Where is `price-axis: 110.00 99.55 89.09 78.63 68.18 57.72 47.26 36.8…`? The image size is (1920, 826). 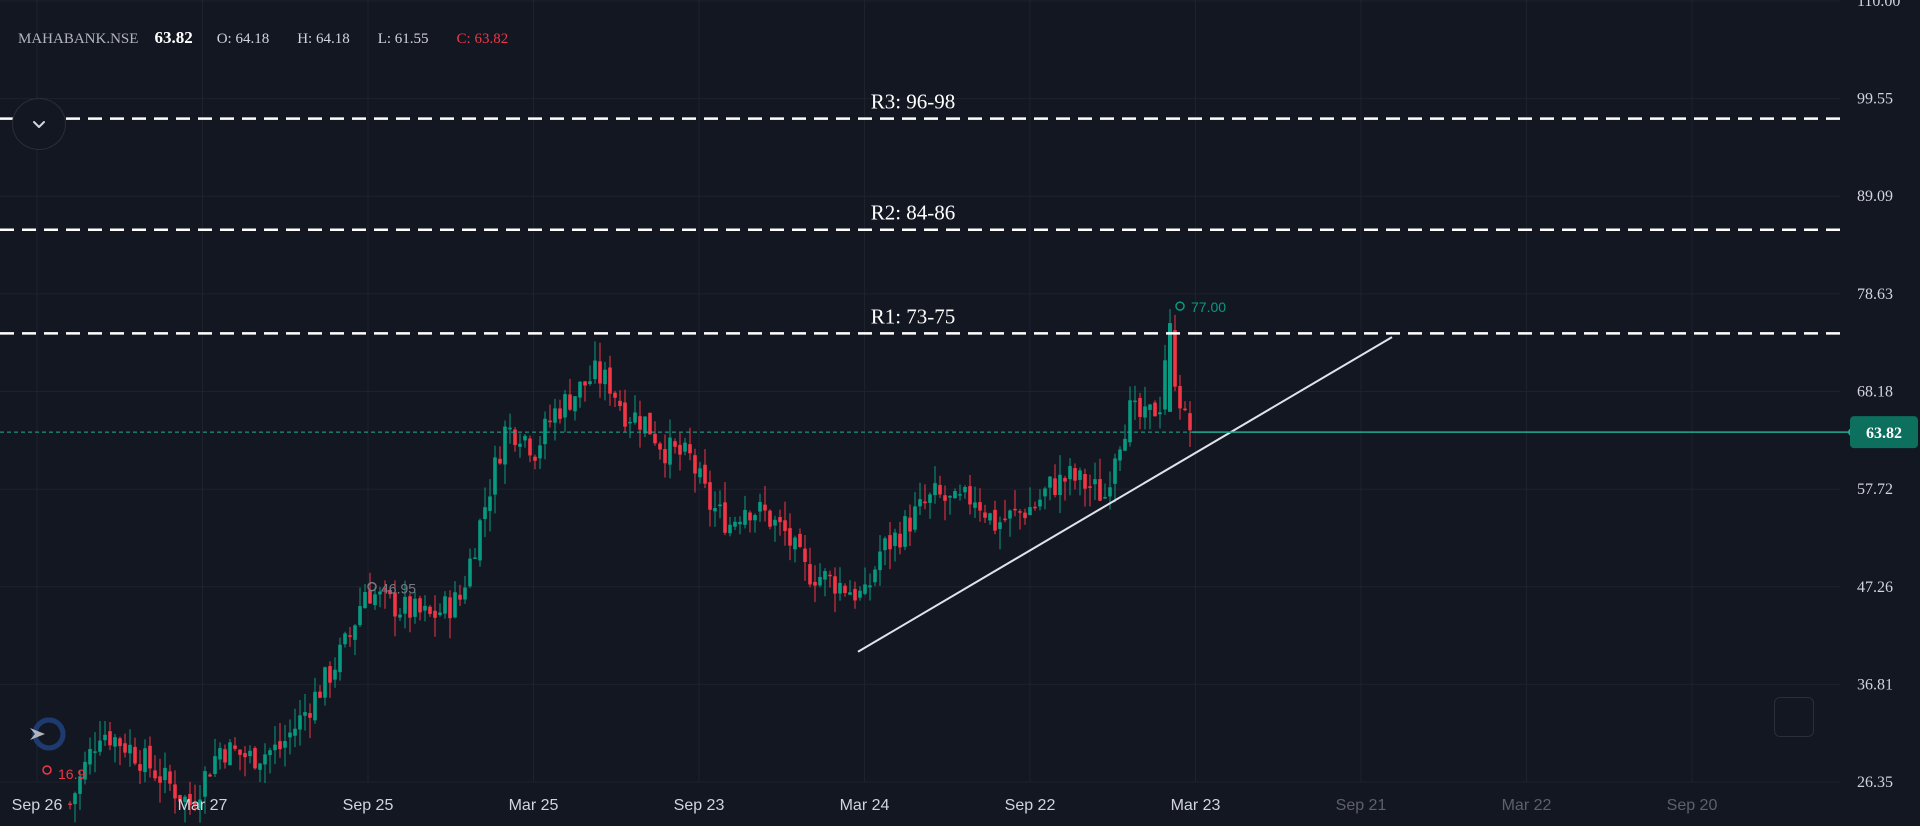 price-axis: 110.00 99.55 89.09 78.63 68.18 57.72 47.26 36.8… is located at coordinates (1878, 395).